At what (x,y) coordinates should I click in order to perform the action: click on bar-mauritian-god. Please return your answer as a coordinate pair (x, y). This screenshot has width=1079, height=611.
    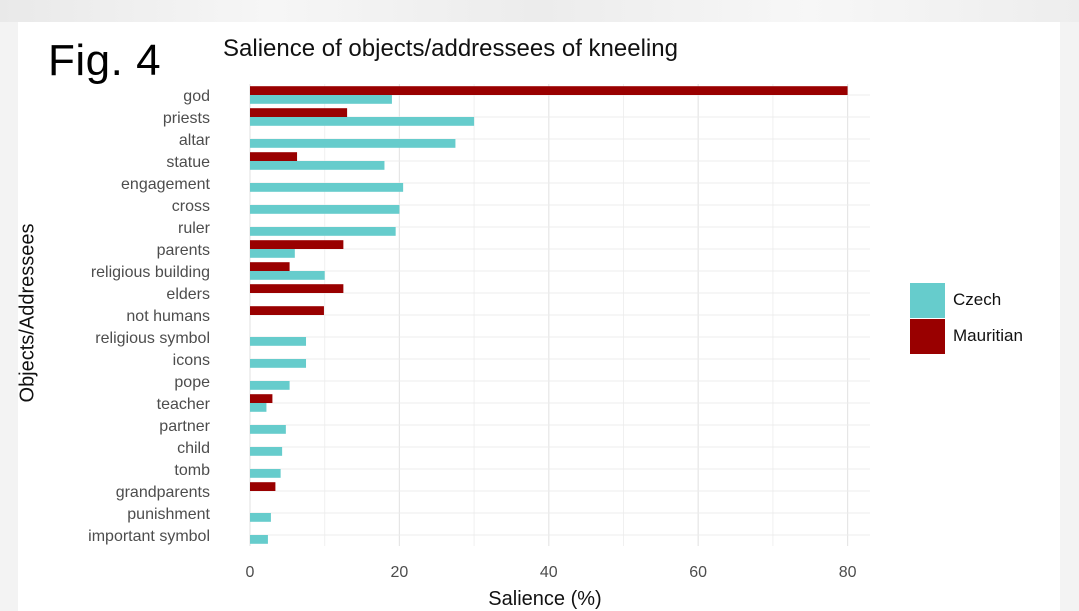
    Looking at the image, I should click on (549, 90).